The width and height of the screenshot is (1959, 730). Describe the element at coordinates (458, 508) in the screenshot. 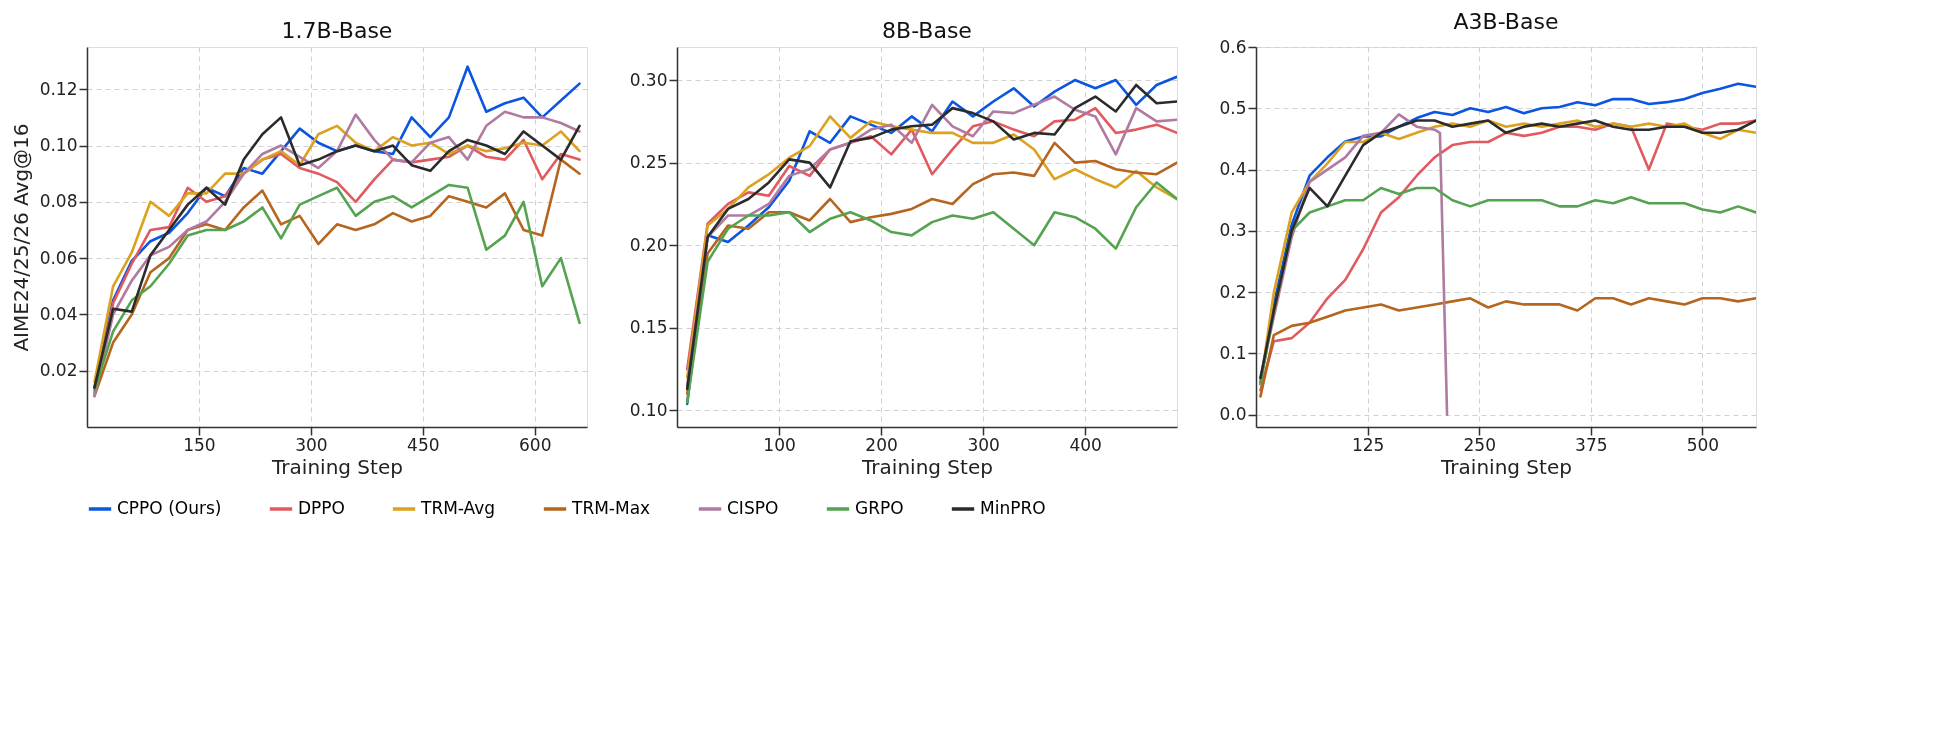

I see `legend-label: TRM-Avg` at that location.